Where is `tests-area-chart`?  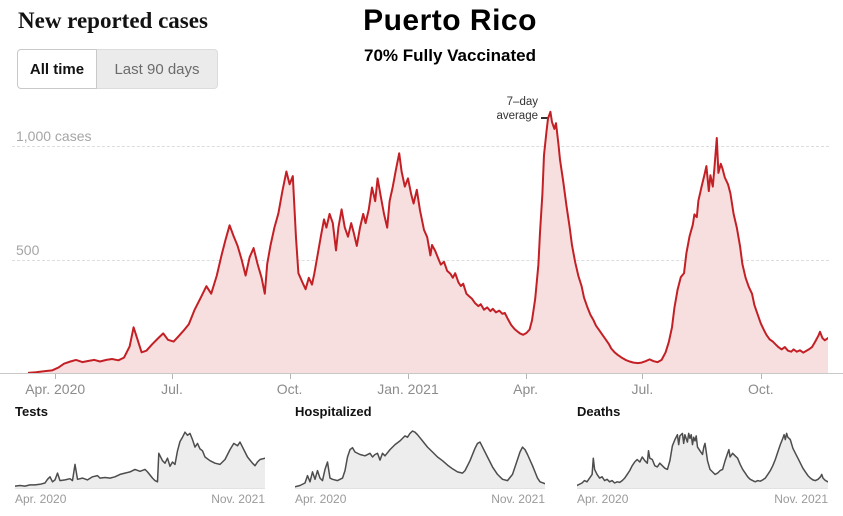
tests-area-chart is located at coordinates (140, 456).